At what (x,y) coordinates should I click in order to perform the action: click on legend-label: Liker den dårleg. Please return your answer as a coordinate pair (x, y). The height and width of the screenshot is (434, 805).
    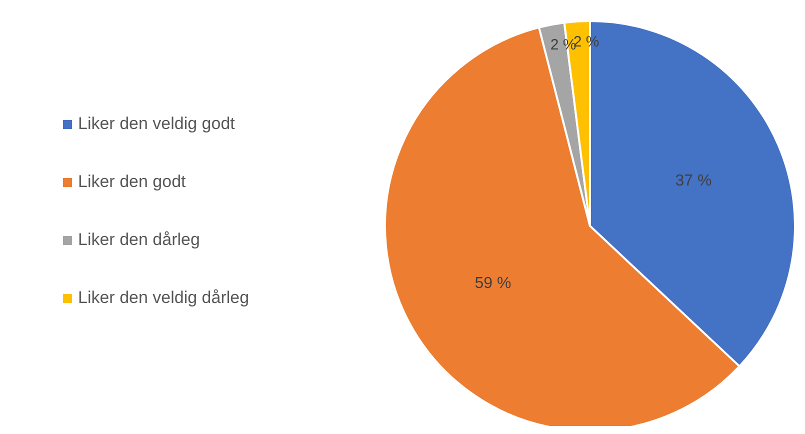
    Looking at the image, I should click on (139, 240).